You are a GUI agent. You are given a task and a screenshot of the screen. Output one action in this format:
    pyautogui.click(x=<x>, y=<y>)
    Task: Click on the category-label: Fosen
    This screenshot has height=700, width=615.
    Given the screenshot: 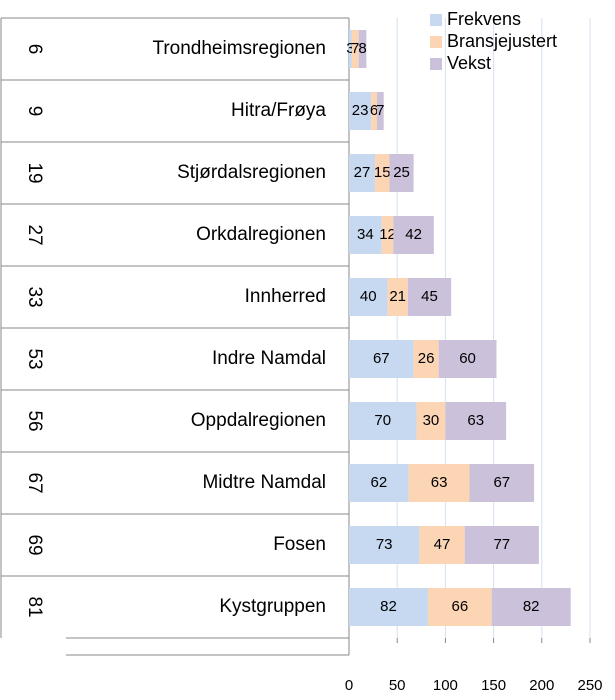 What is the action you would take?
    pyautogui.click(x=299, y=544)
    